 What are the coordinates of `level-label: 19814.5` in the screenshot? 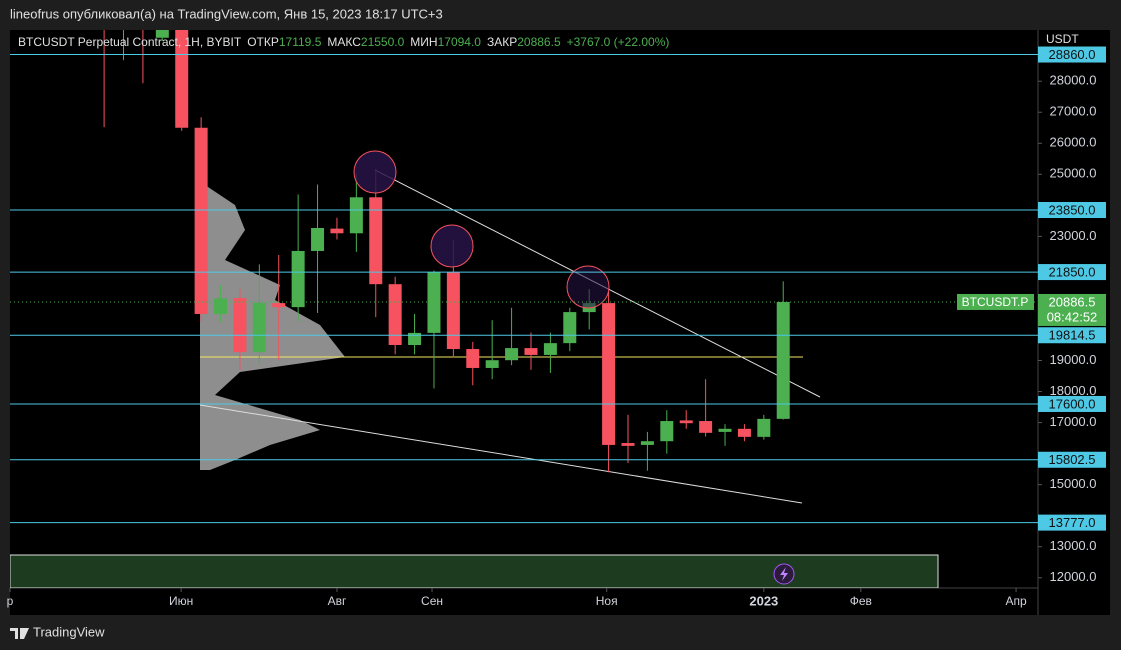 It's located at (1072, 335).